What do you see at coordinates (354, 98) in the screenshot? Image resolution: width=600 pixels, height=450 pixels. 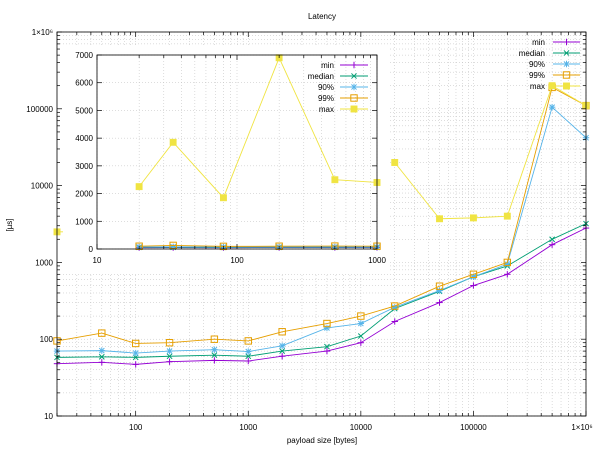 I see `inset-legend-marker-99pct` at bounding box center [354, 98].